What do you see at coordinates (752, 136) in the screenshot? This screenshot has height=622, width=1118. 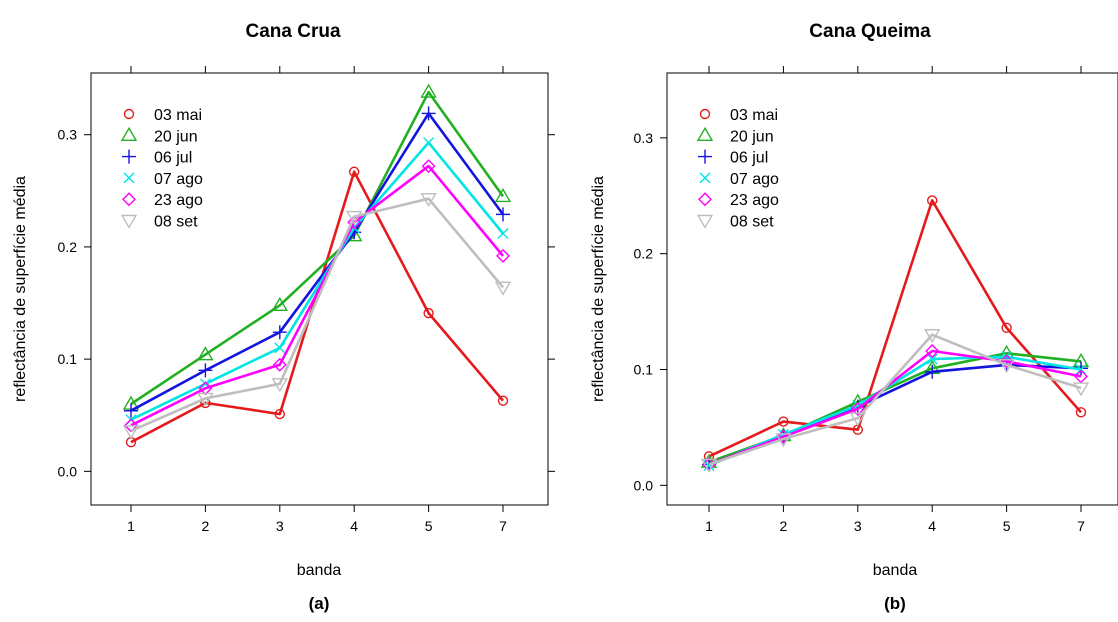 I see `legend-label: 20 jun` at bounding box center [752, 136].